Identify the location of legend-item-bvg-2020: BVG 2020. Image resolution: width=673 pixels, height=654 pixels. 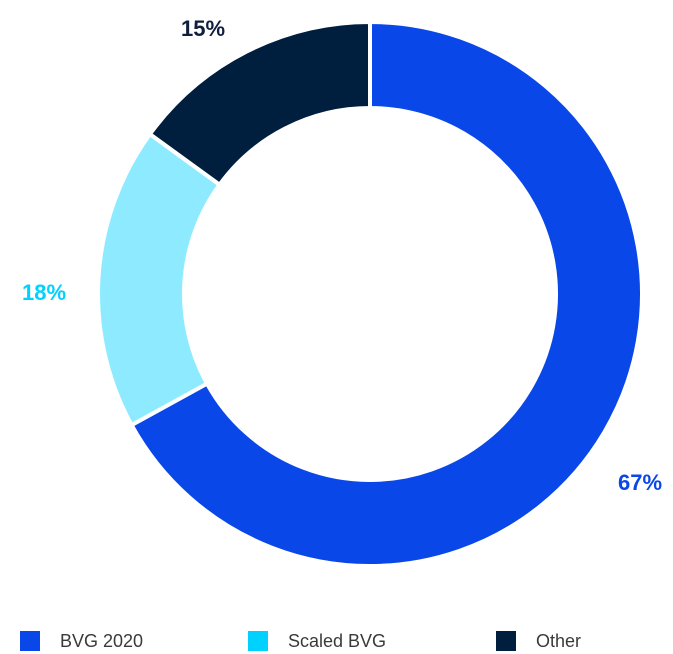
(81, 641).